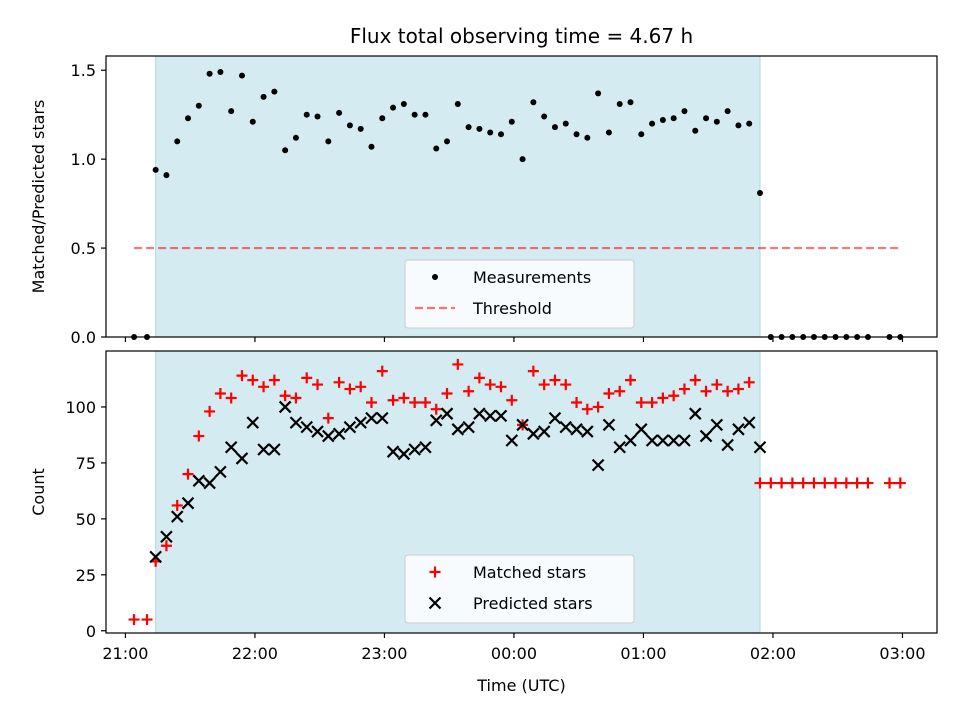 Image resolution: width=960 pixels, height=720 pixels. Describe the element at coordinates (529, 572) in the screenshot. I see `legend-label: Matched stars` at that location.